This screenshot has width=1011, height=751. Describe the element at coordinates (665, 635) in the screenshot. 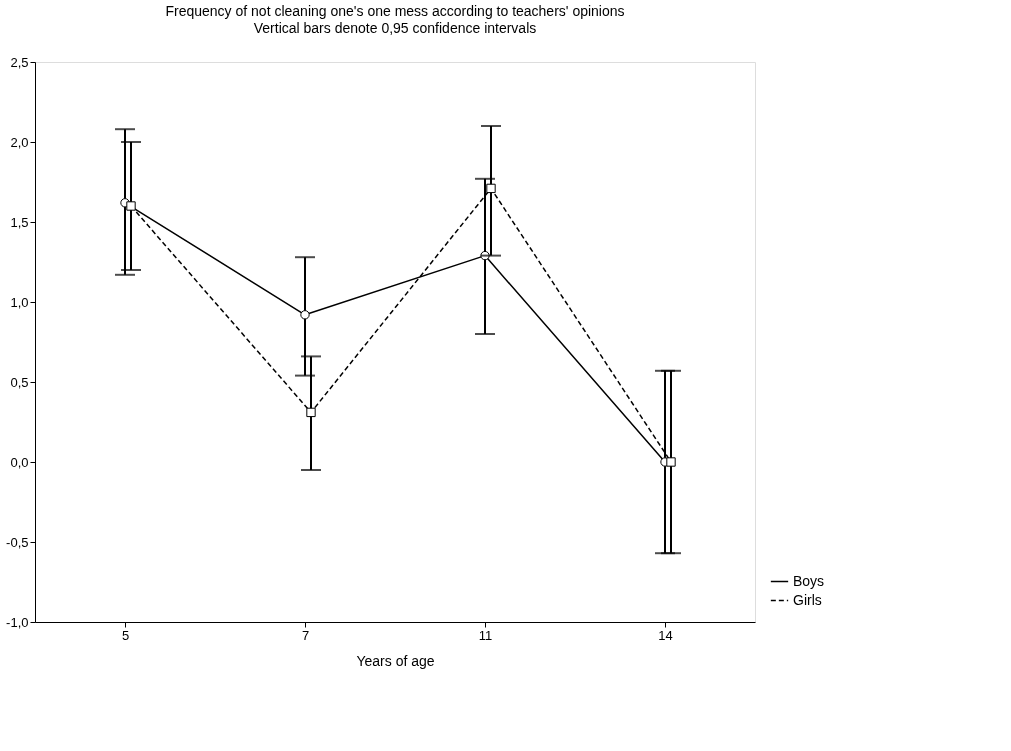

I see `x-tick-label: 14` at that location.